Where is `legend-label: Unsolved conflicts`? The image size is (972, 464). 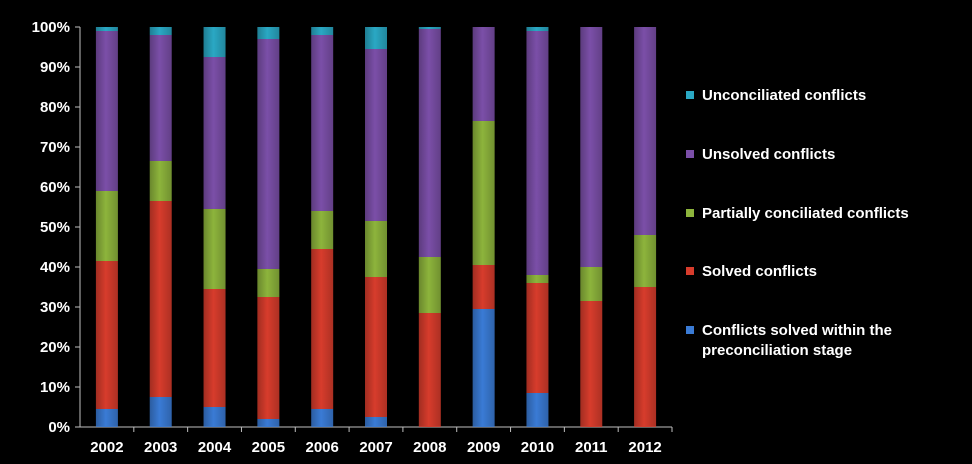
legend-label: Unsolved conflicts is located at coordinates (769, 154).